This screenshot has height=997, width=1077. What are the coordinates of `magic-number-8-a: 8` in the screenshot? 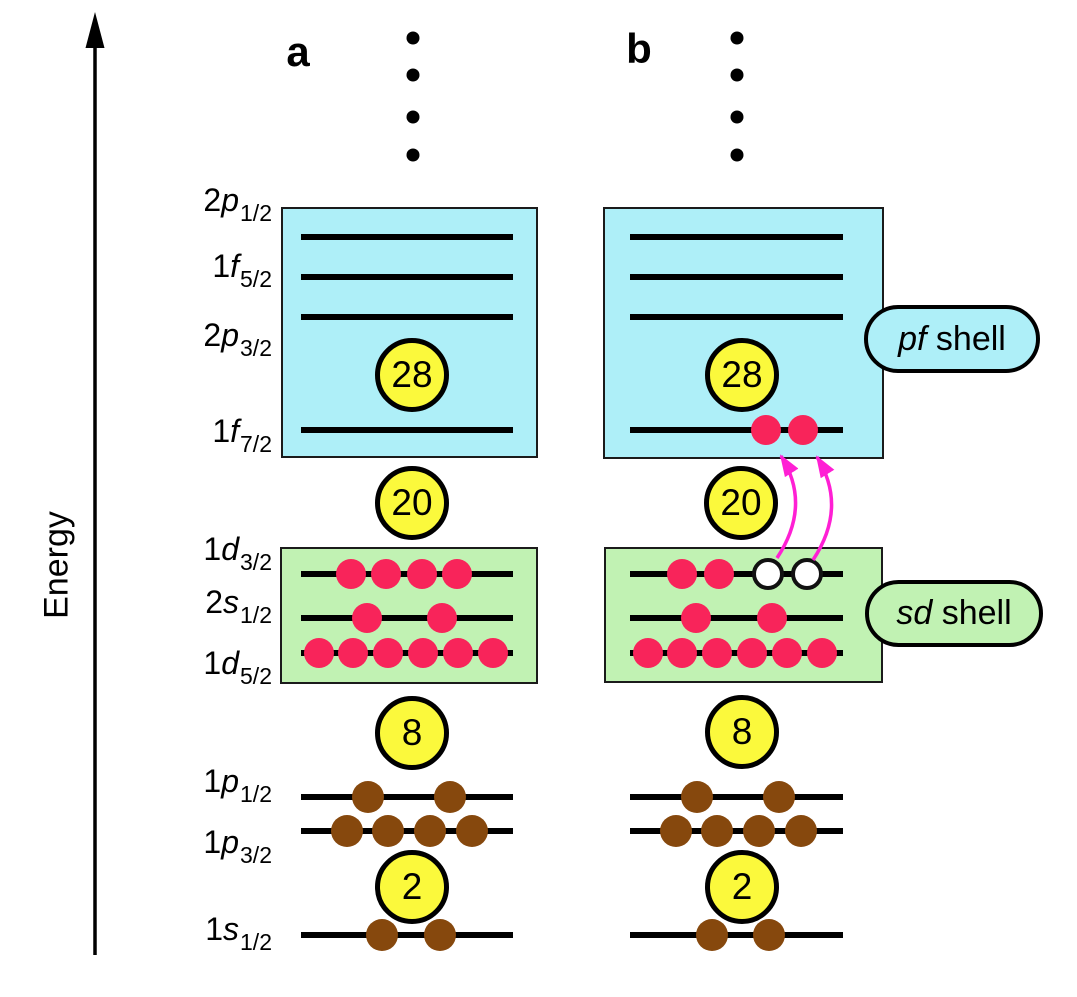 It's located at (412, 733).